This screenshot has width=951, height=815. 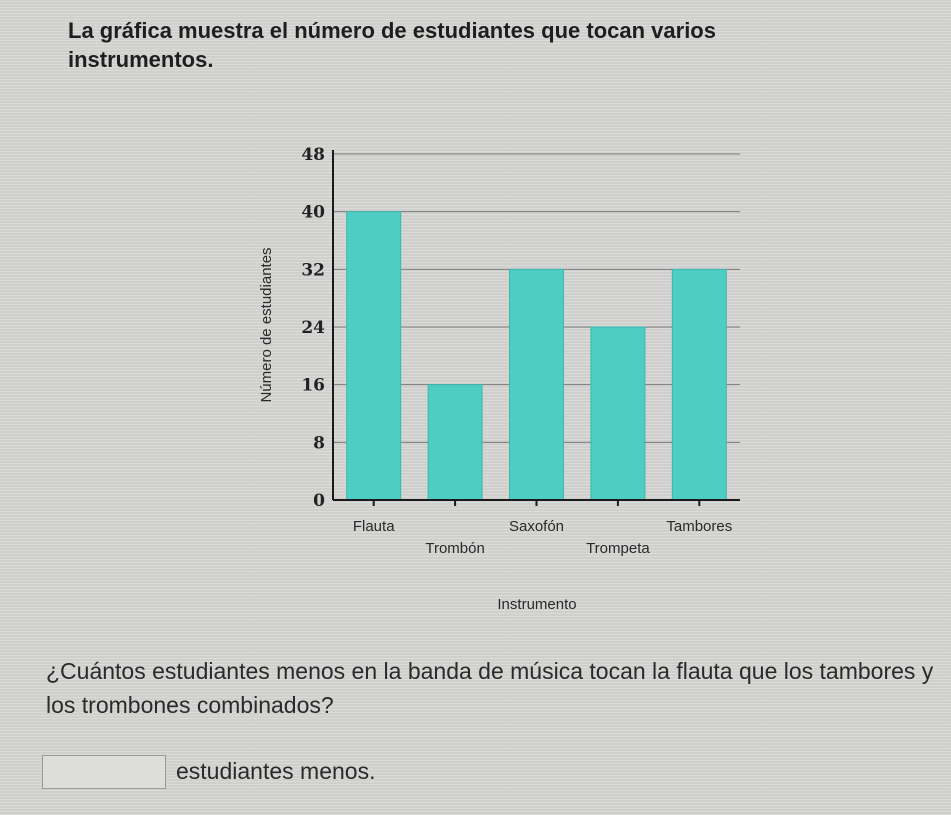 What do you see at coordinates (454, 548) in the screenshot?
I see `x-tick-label: Trombón` at bounding box center [454, 548].